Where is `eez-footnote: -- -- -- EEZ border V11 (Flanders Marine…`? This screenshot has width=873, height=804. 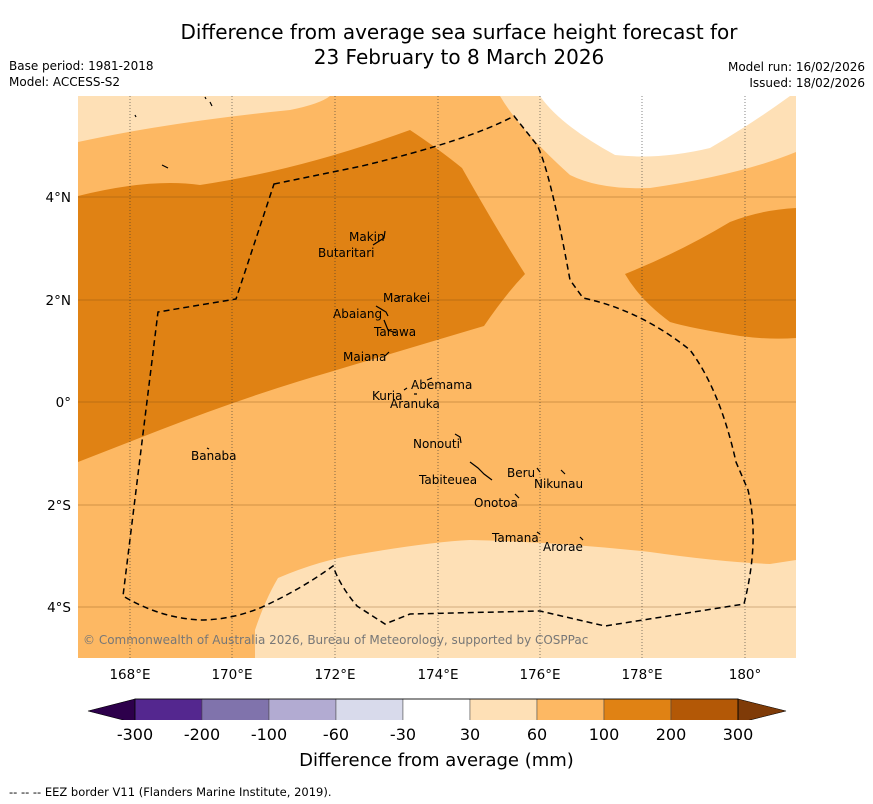 eez-footnote: -- -- -- EEZ border V11 (Flanders Marine… is located at coordinates (170, 792).